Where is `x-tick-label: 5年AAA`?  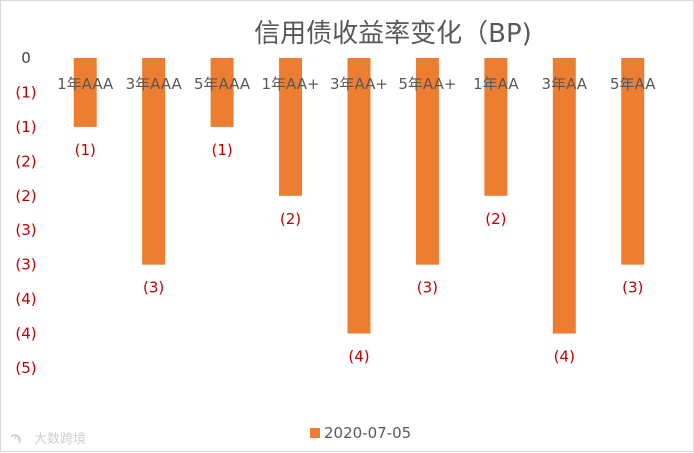 x-tick-label: 5年AAA is located at coordinates (222, 84).